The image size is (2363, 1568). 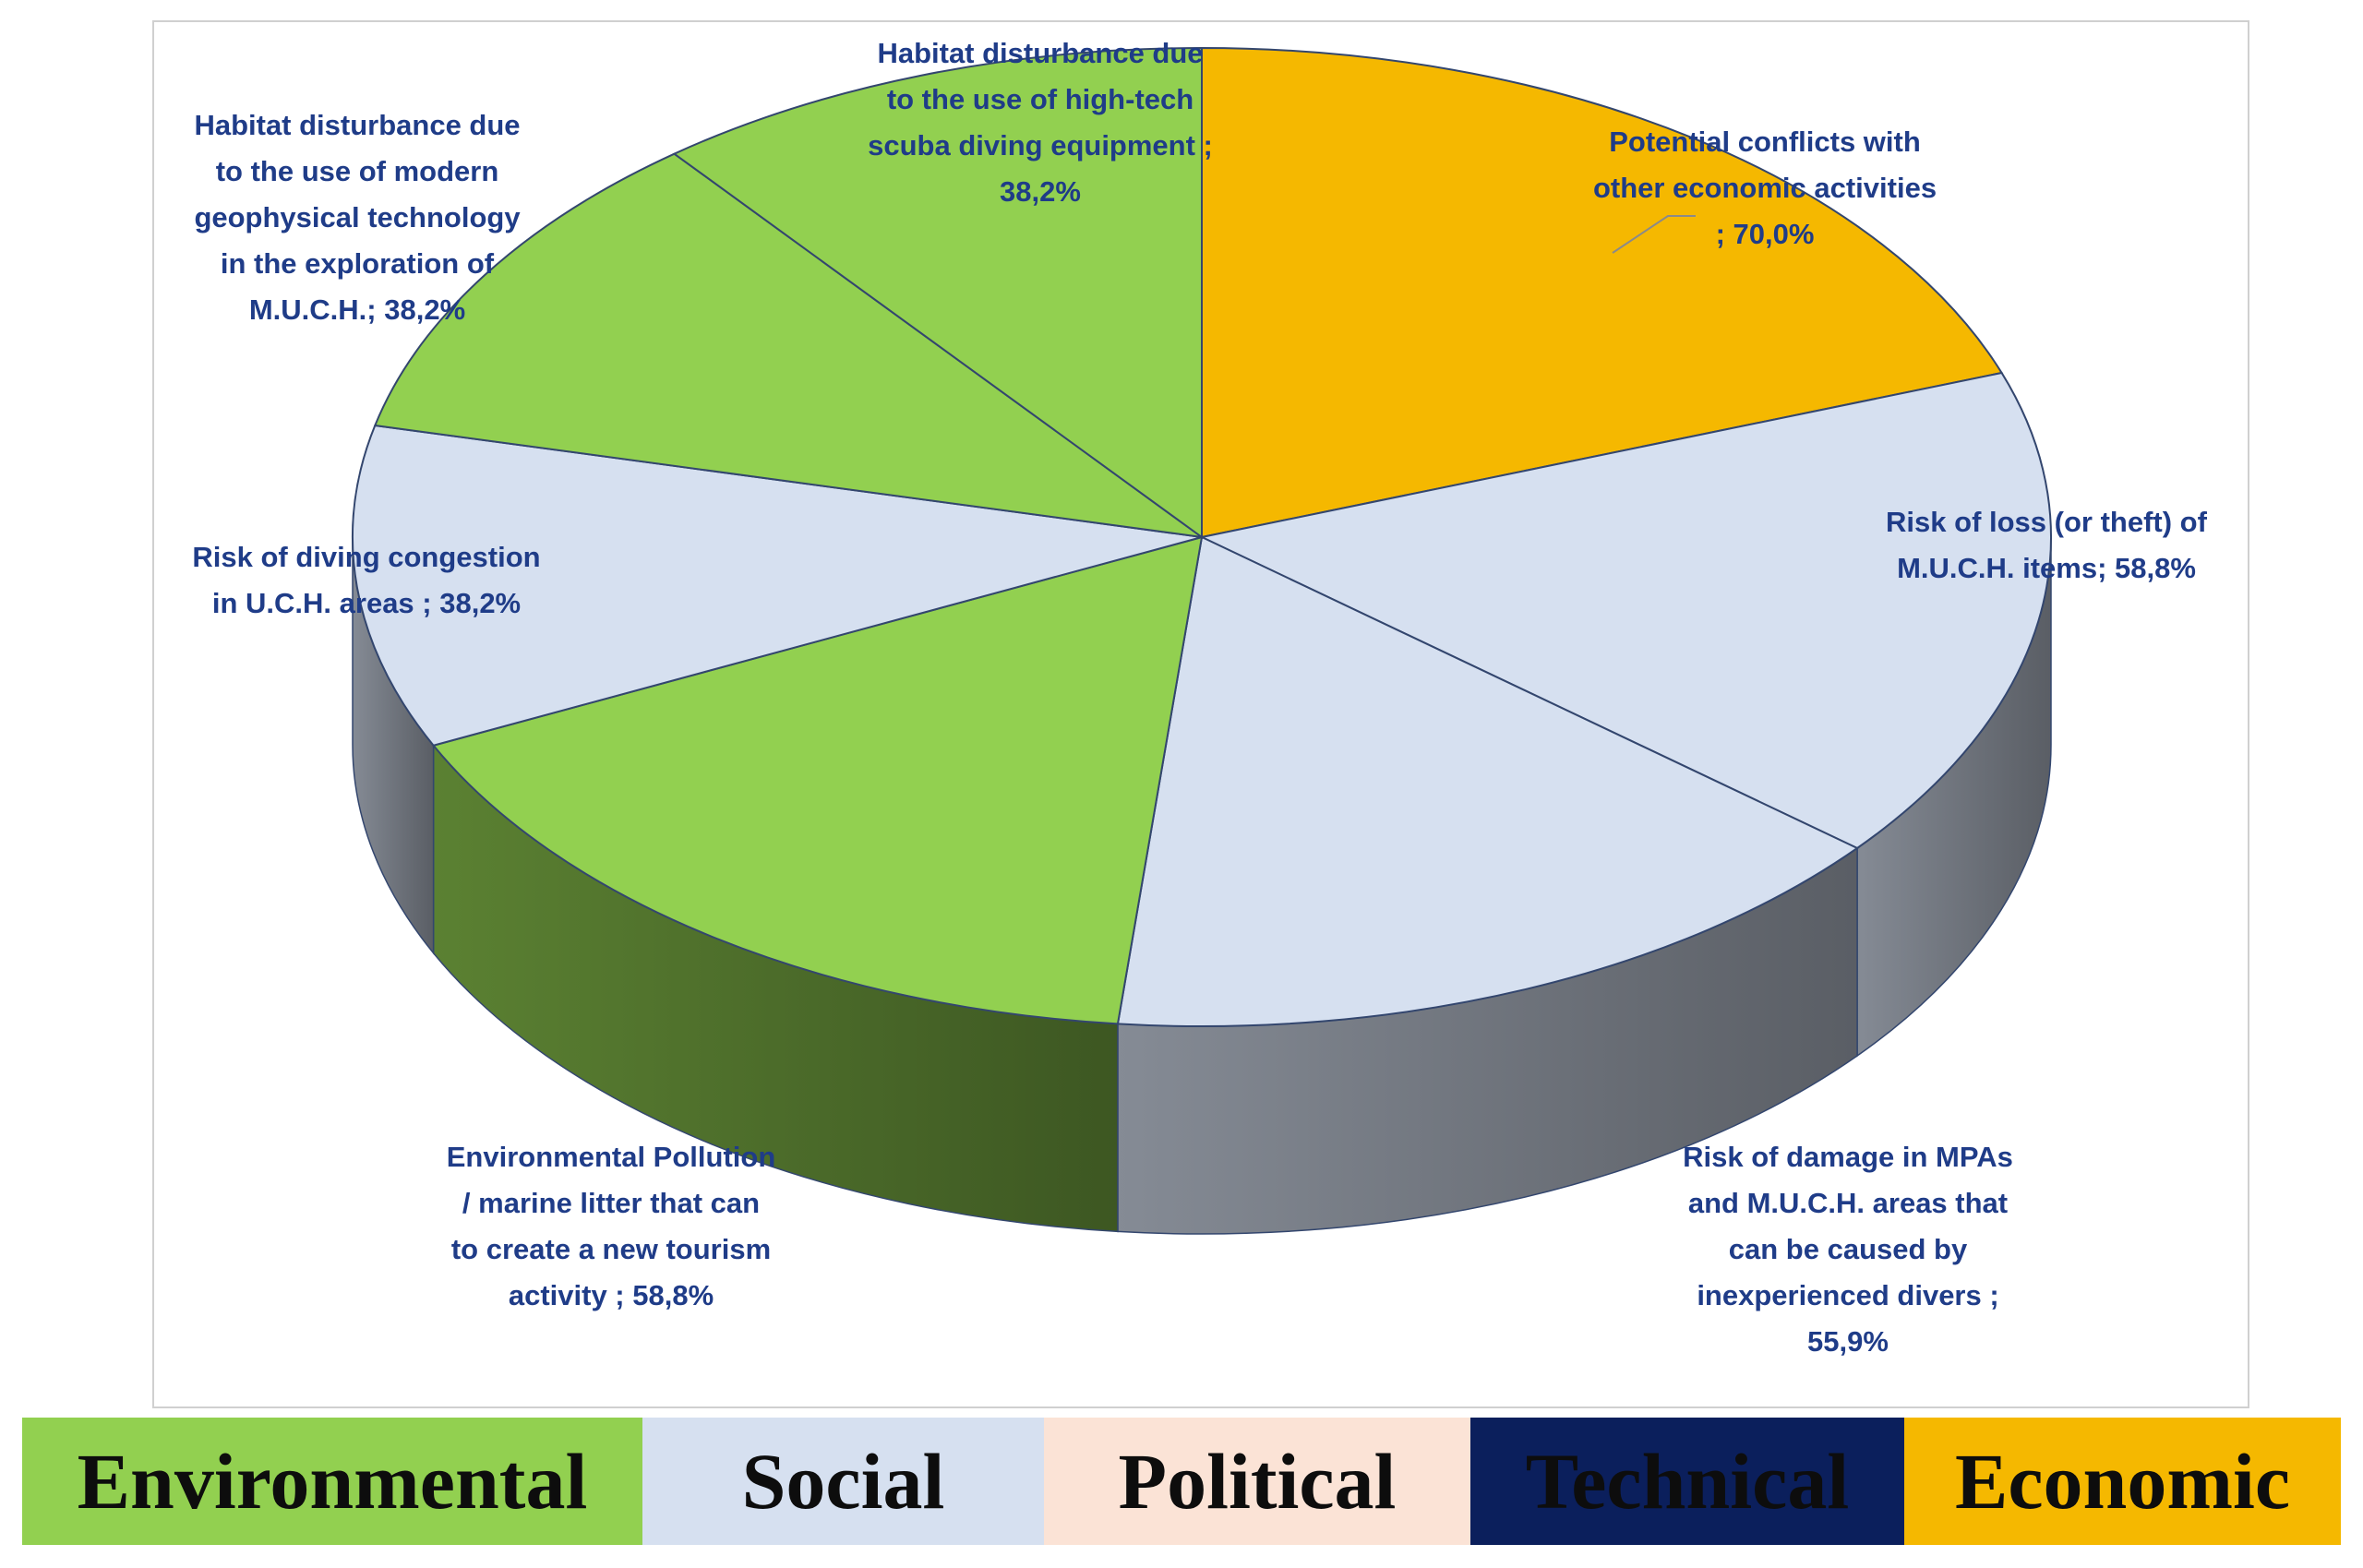 I want to click on legend-item-environmental: Environmental, so click(x=332, y=1481).